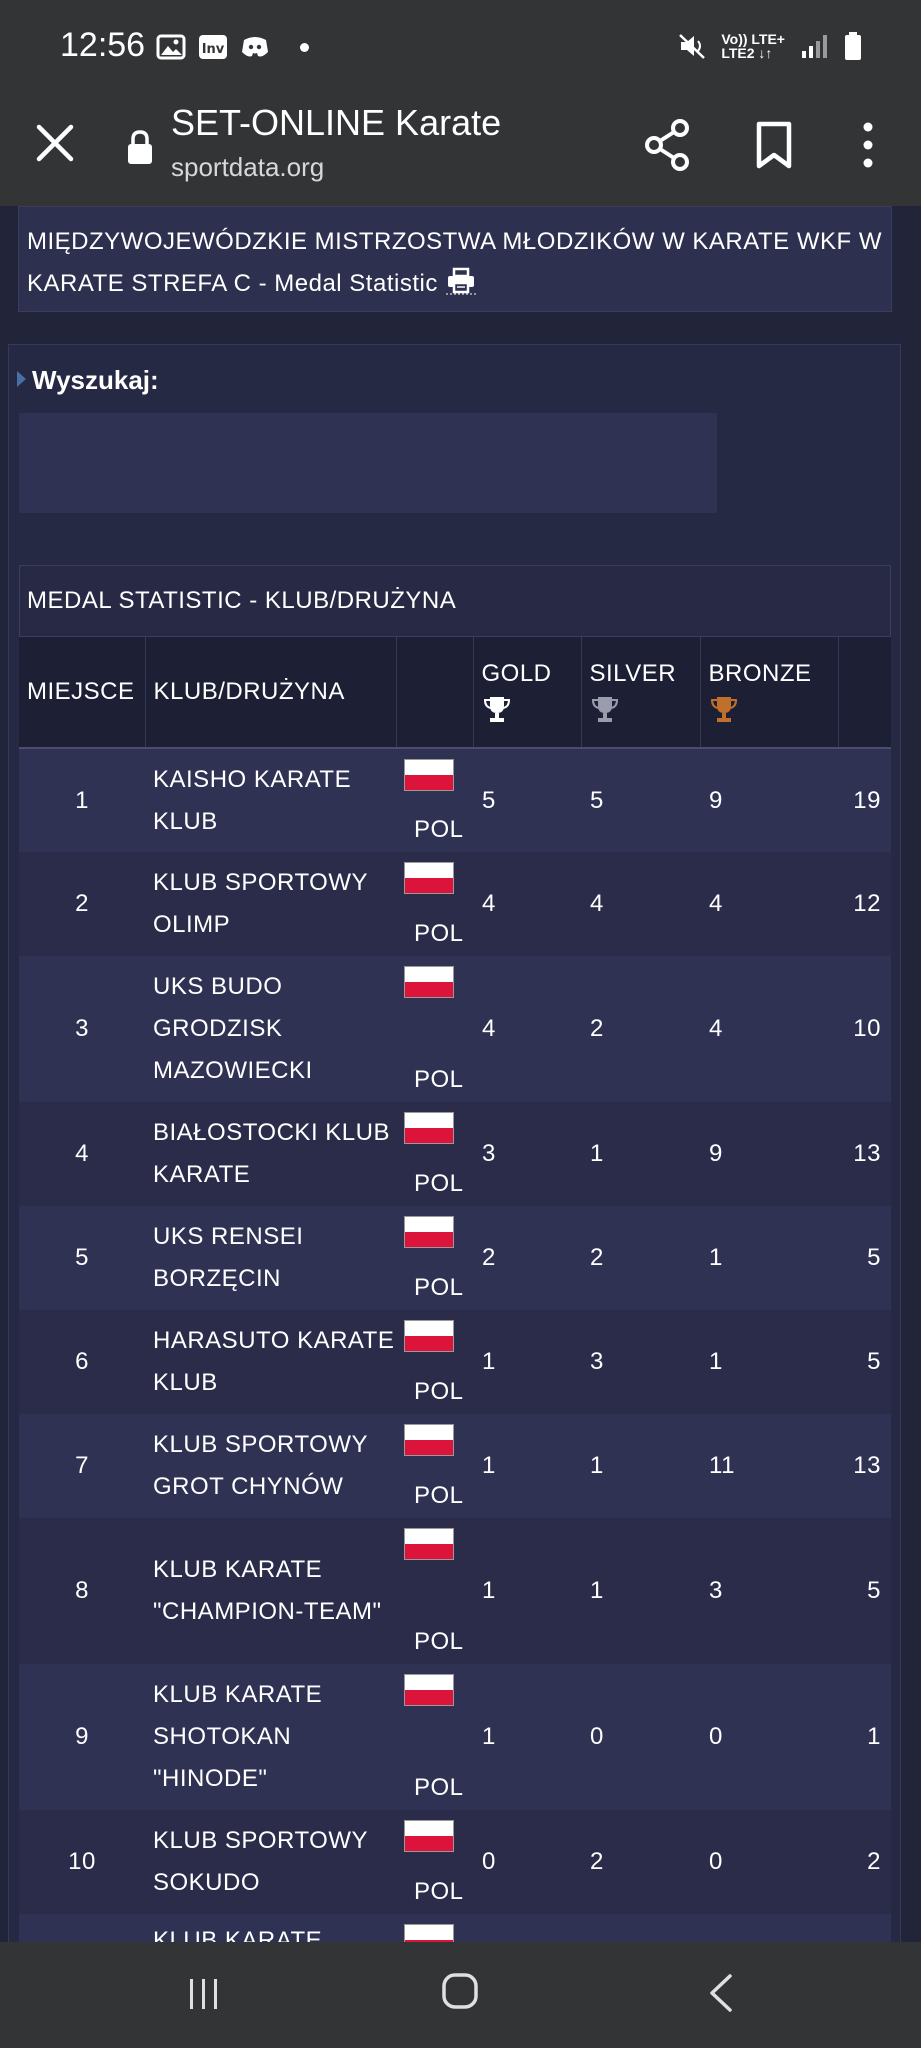 The image size is (921, 2048). I want to click on close-icon, so click(55, 143).